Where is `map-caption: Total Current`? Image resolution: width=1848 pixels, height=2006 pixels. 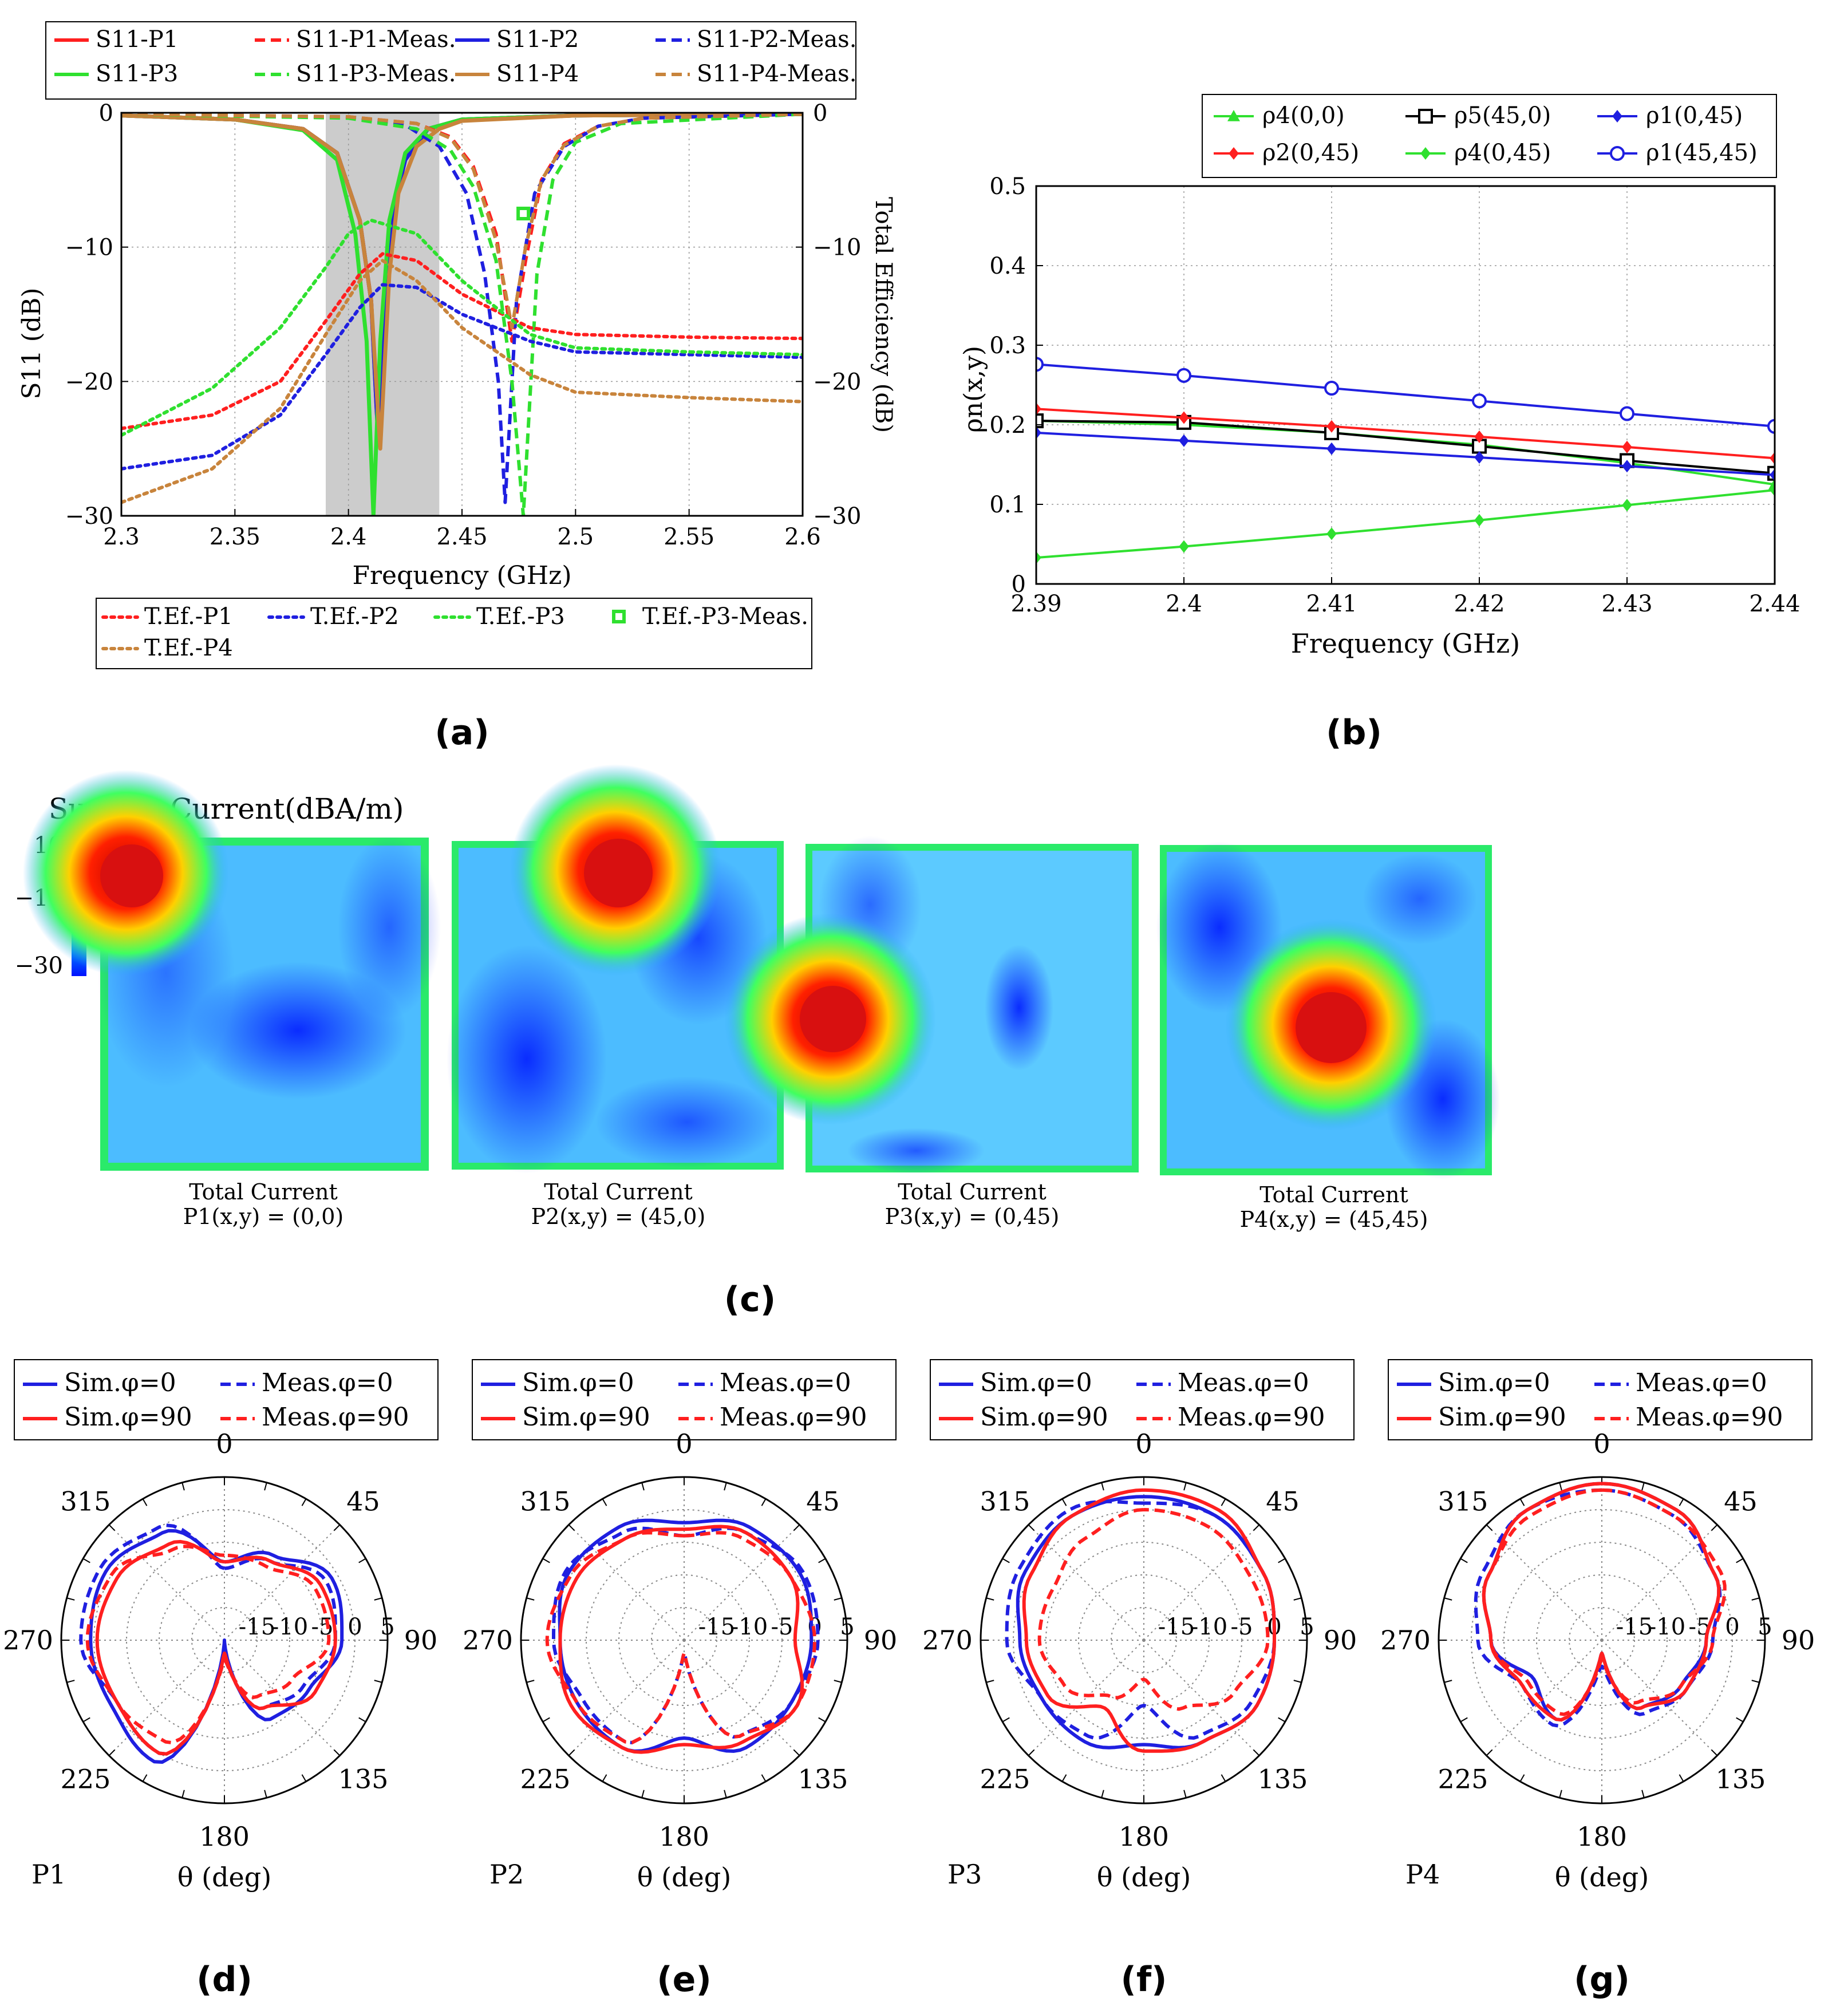
map-caption: Total Current is located at coordinates (972, 1192).